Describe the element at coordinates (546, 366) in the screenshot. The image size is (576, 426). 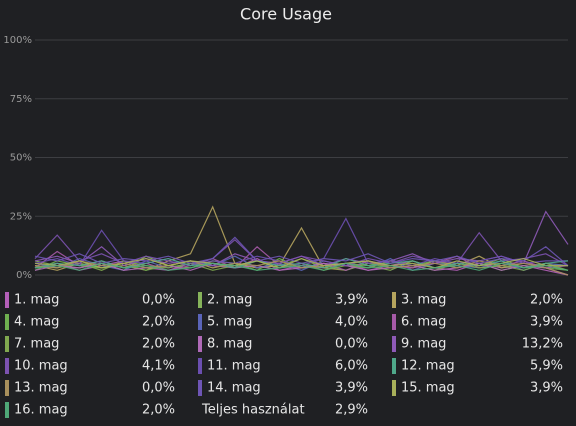
I see `legend-value: 5,9%` at that location.